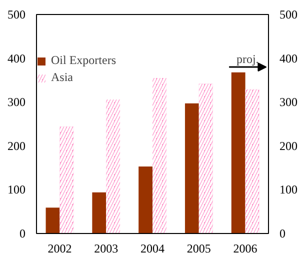  What do you see at coordinates (198, 249) in the screenshot?
I see `x-tick-label: 2005` at bounding box center [198, 249].